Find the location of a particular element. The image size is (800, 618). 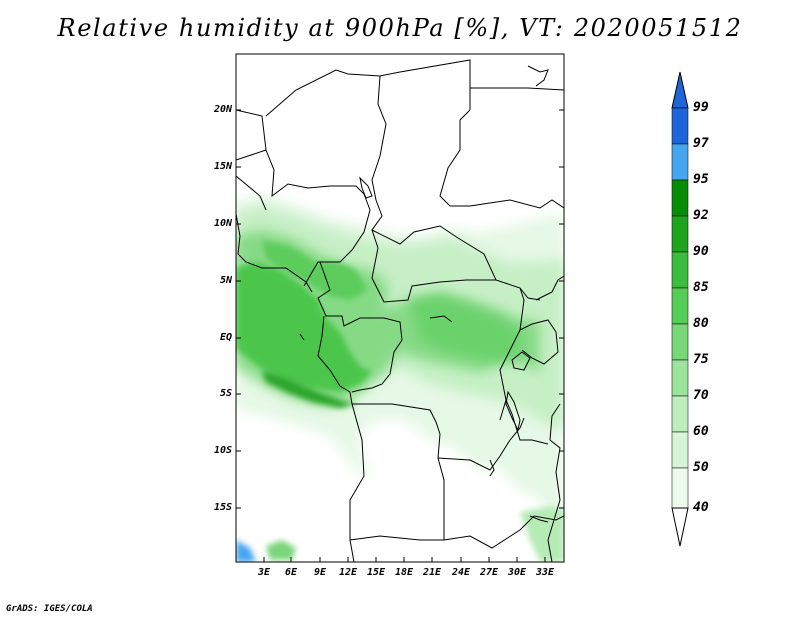

lat-label: 5S is located at coordinates (225, 393).